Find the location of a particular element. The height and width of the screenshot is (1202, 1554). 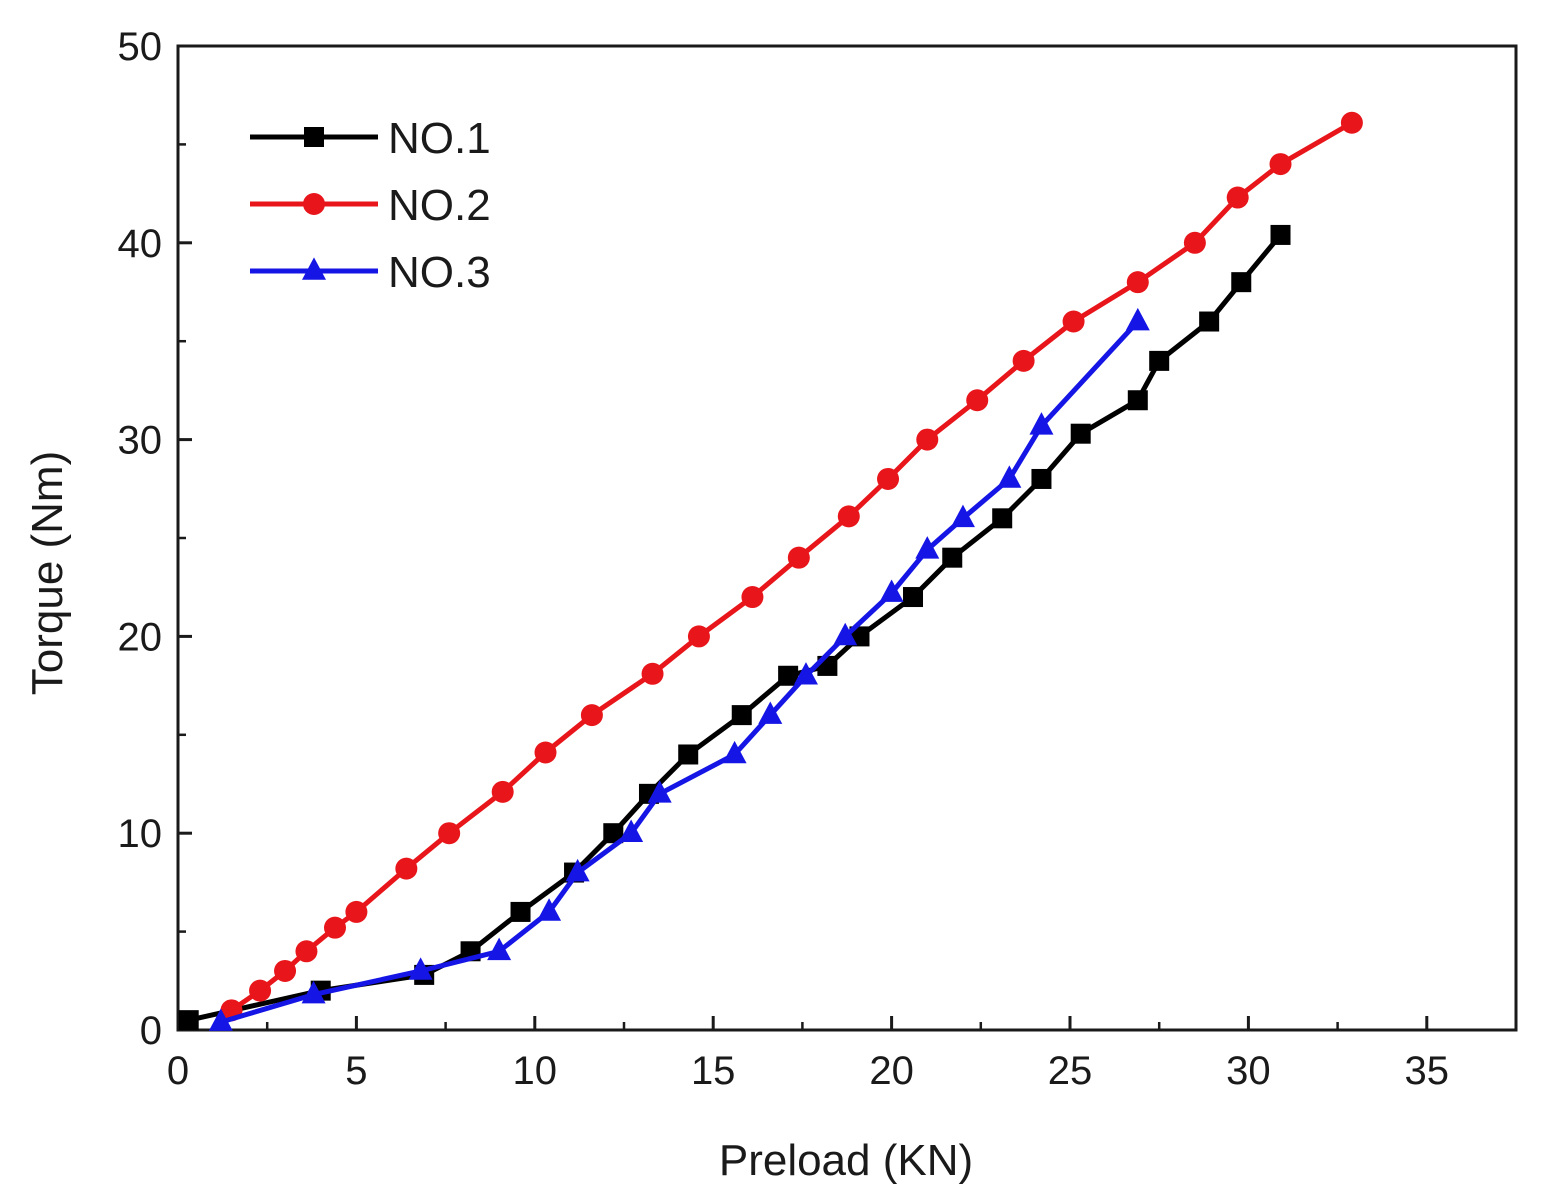

y-tick-label: 10 is located at coordinates (140, 834).